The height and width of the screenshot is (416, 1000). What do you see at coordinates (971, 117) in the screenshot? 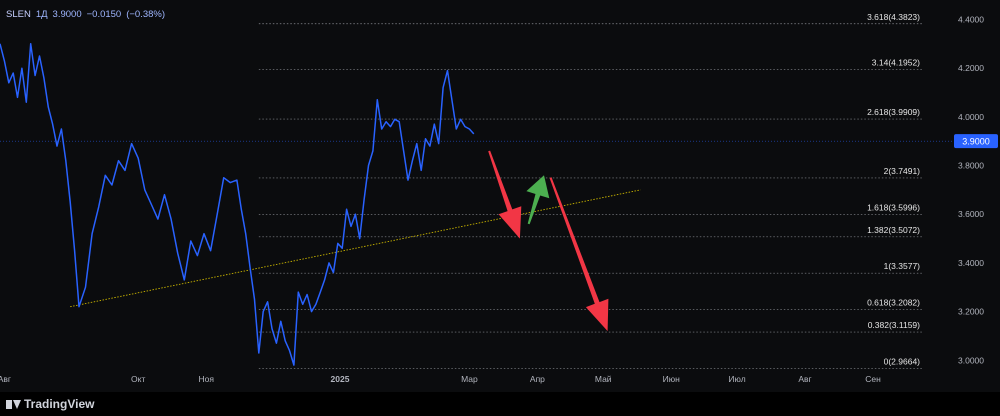
I see `price-axis-tick-label: 4.0000` at bounding box center [971, 117].